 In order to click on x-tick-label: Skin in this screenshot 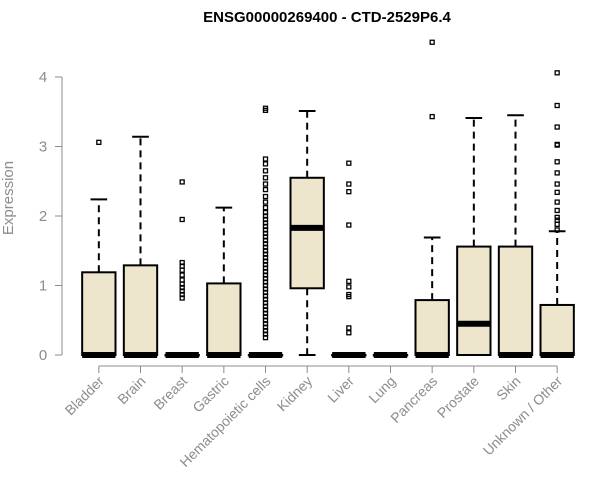, I will do `click(508, 388)`.